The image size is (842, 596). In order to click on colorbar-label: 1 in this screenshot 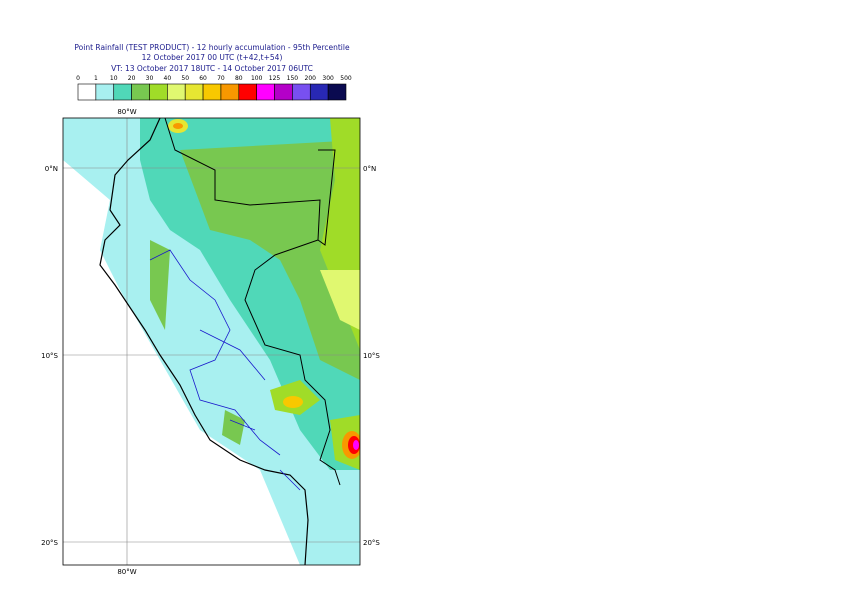, I will do `click(96, 78)`.